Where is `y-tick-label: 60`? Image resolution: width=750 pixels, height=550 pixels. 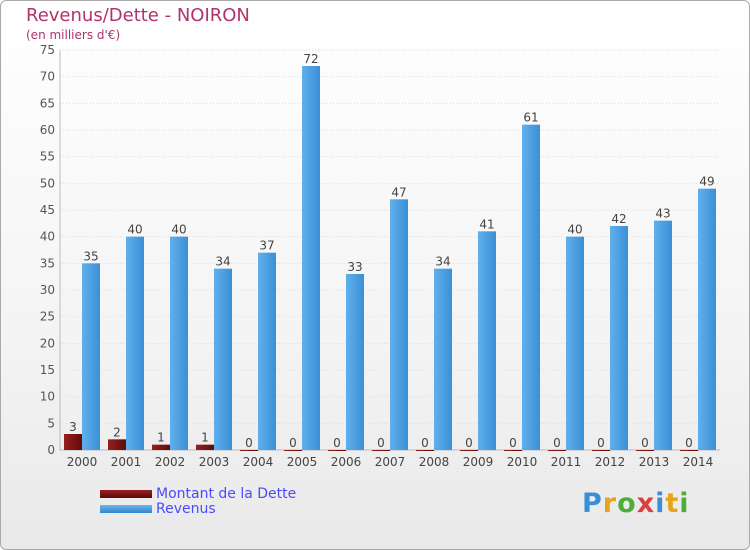 y-tick-label: 60 is located at coordinates (47, 130).